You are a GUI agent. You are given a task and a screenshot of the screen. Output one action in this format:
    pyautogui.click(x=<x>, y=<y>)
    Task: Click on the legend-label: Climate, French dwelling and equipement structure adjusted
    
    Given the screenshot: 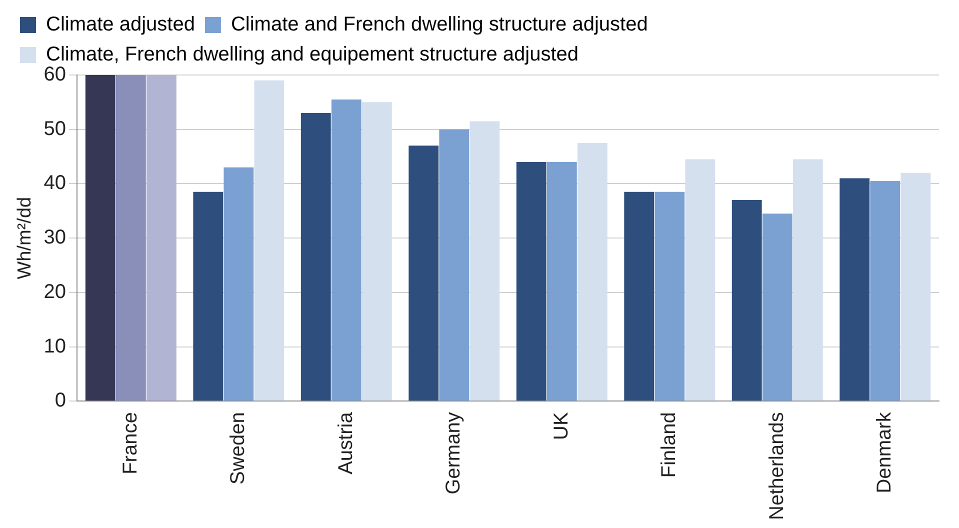 What is the action you would take?
    pyautogui.click(x=312, y=55)
    